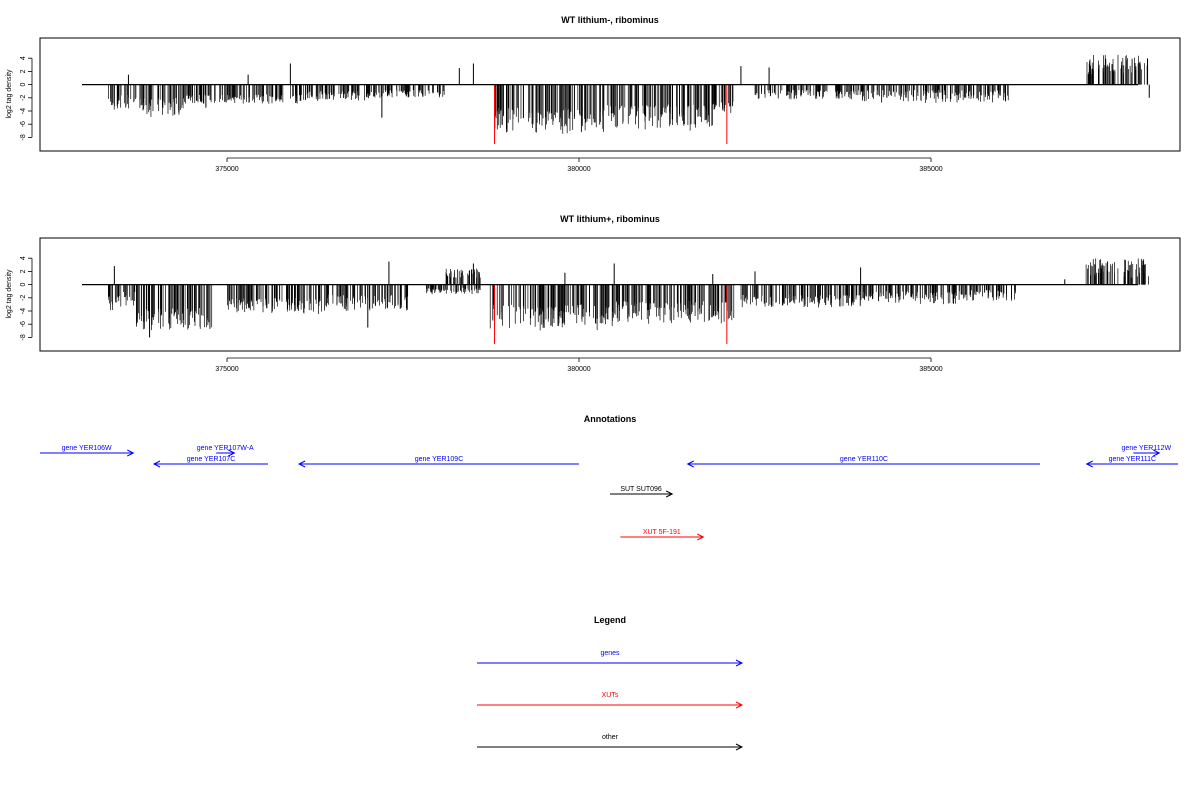 Image resolution: width=1200 pixels, height=800 pixels. What do you see at coordinates (610, 20) in the screenshot?
I see `panel-title: WT lithium-, ribominus` at bounding box center [610, 20].